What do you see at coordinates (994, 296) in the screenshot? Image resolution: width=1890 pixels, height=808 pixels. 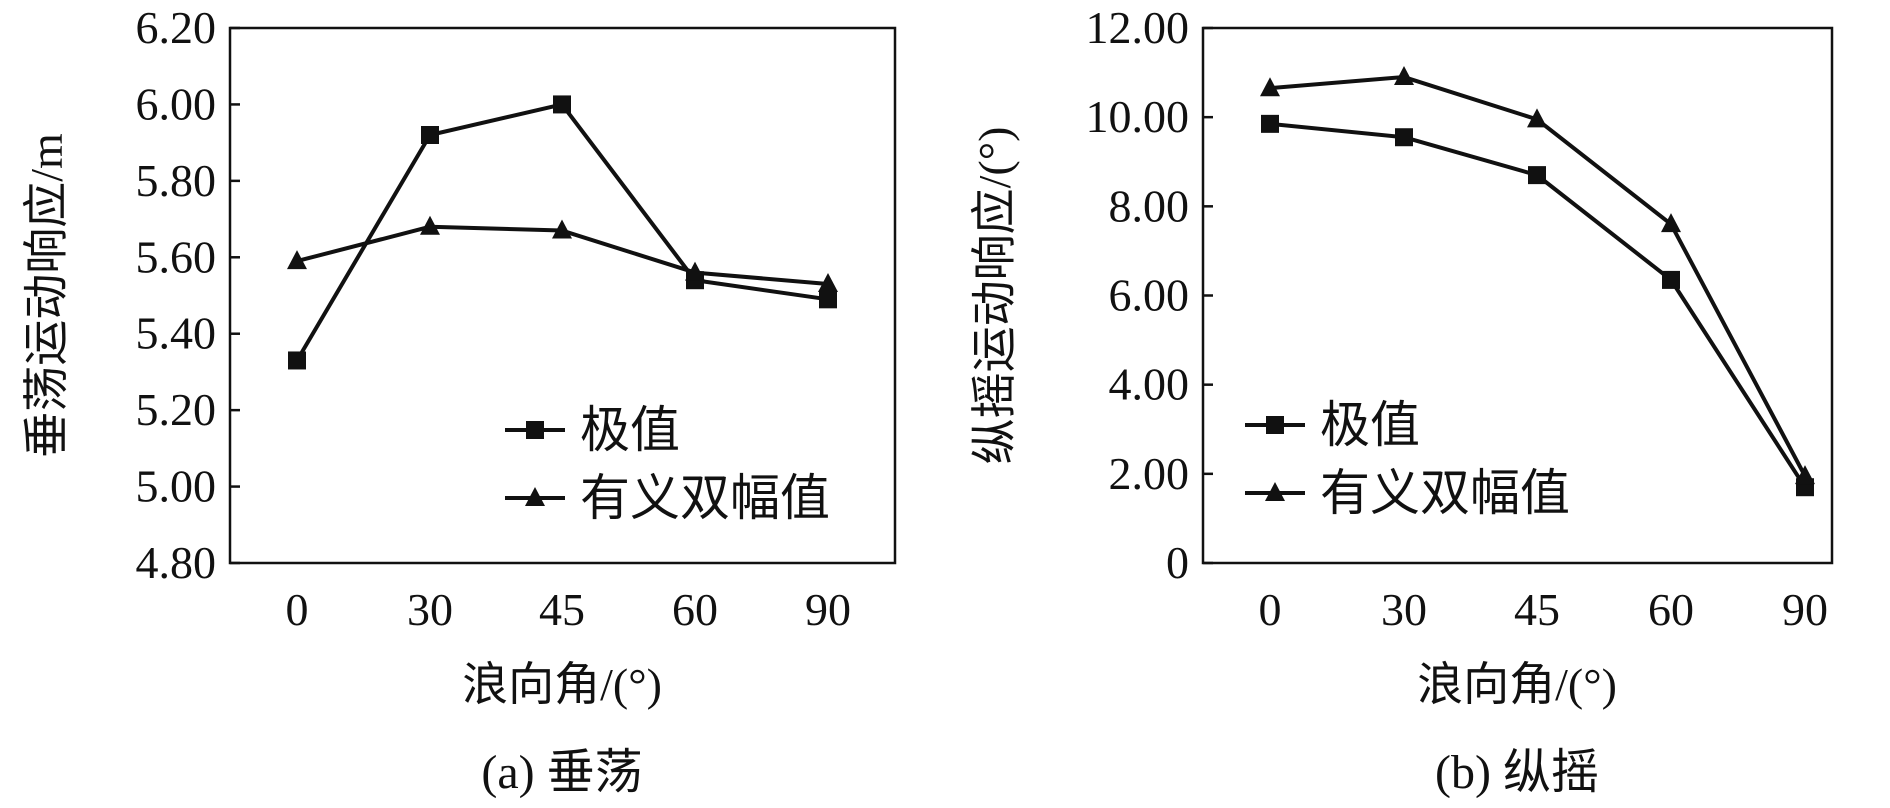 I see `y-axis-title: 纵摇运动响应/(°)` at bounding box center [994, 296].